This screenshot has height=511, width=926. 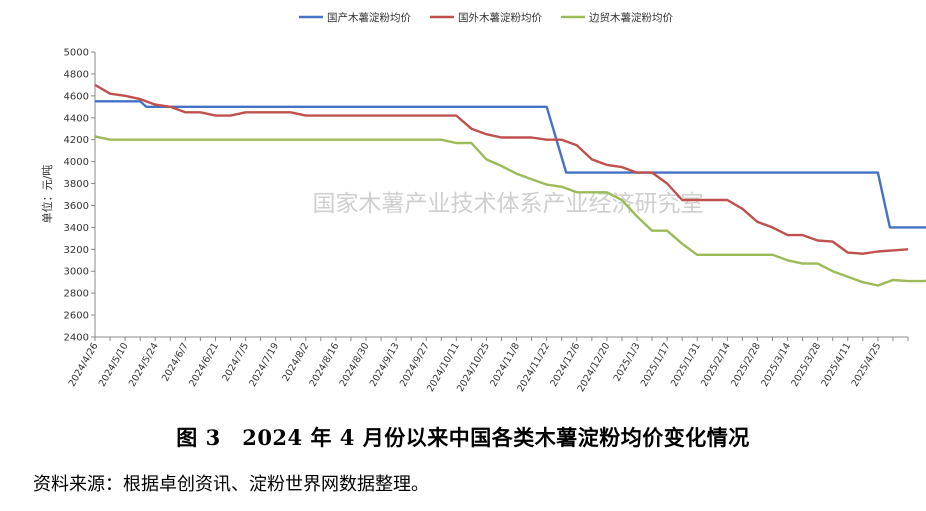 What do you see at coordinates (204, 365) in the screenshot?
I see `x-tick-label: 2024/6/21` at bounding box center [204, 365].